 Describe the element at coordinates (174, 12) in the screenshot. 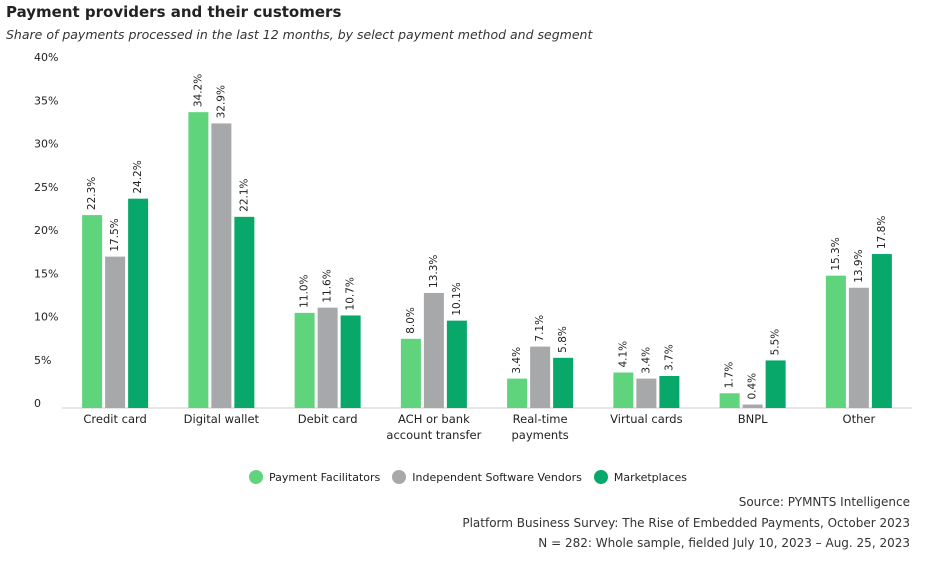

I see `chart-title: Payment providers and their customers` at that location.